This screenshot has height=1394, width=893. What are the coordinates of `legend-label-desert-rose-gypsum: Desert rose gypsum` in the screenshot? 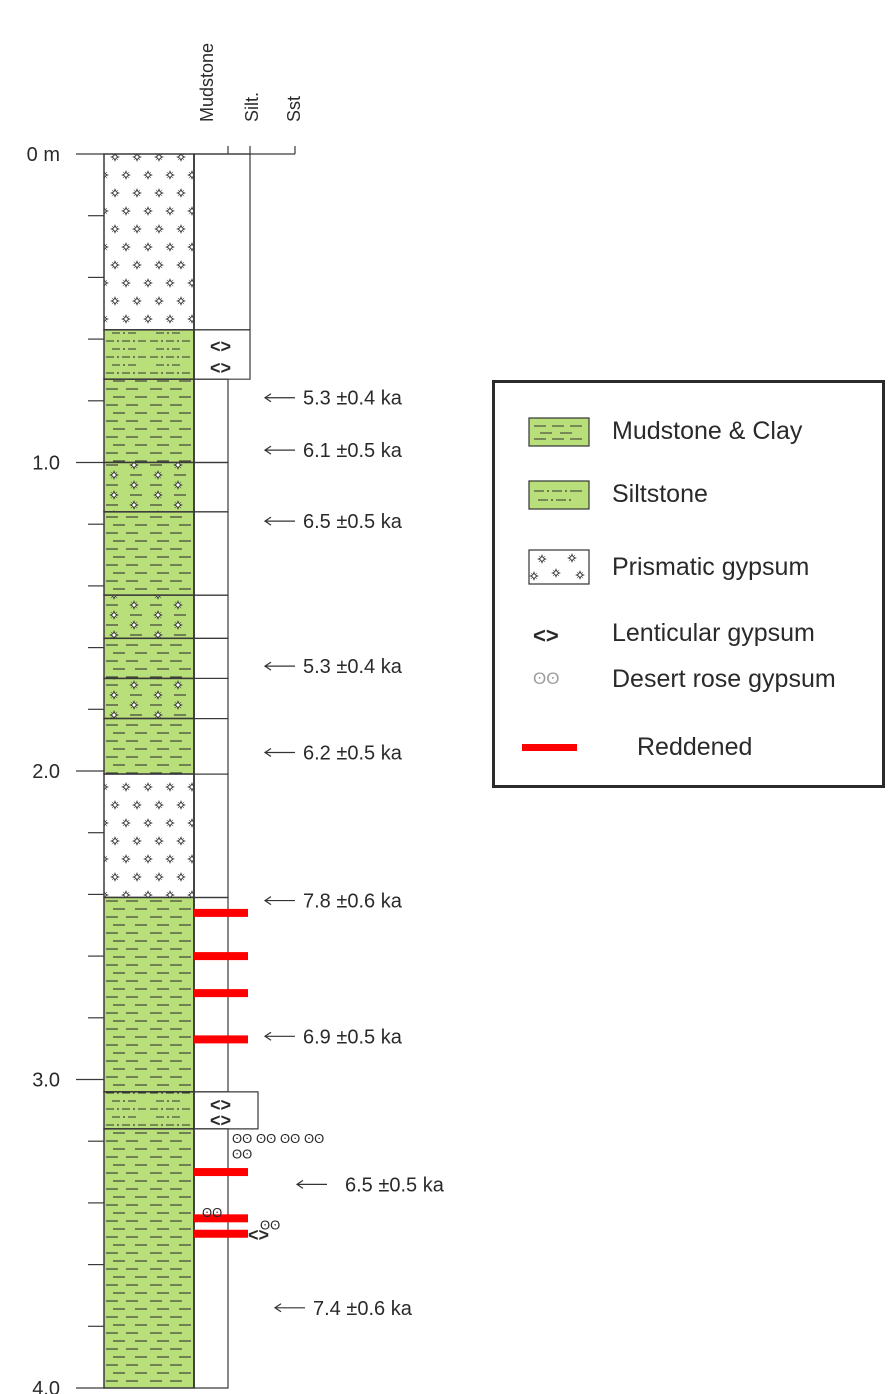 It's located at (724, 679).